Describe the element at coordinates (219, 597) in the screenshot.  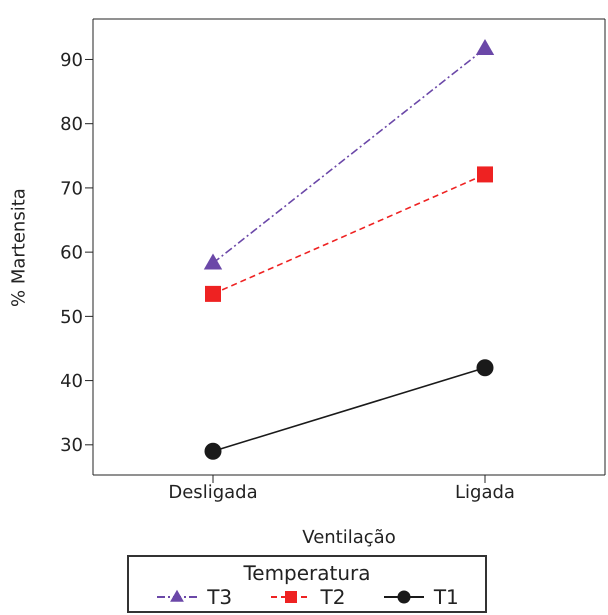
I see `legend-label: T3` at that location.